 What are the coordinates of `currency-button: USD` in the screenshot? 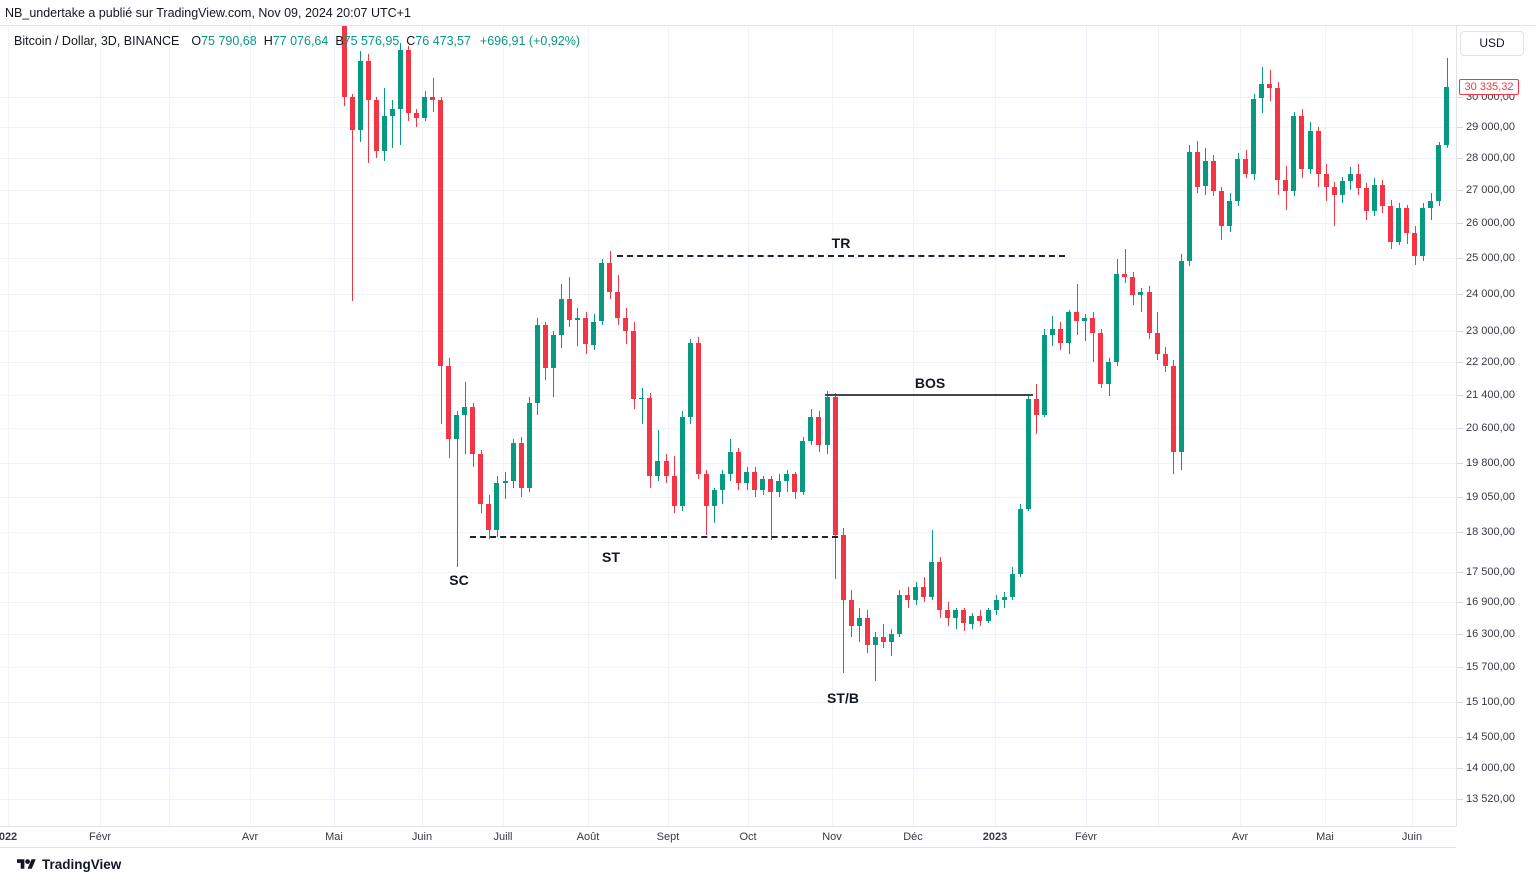 It's located at (1492, 43).